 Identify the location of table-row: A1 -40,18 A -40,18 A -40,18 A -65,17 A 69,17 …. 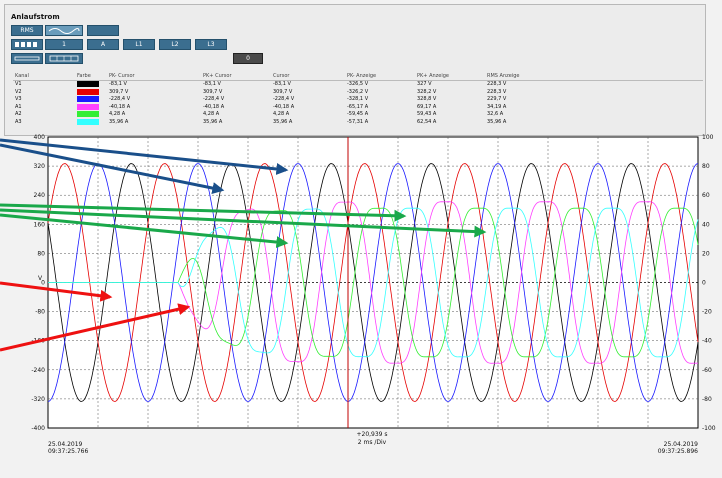
(358, 107).